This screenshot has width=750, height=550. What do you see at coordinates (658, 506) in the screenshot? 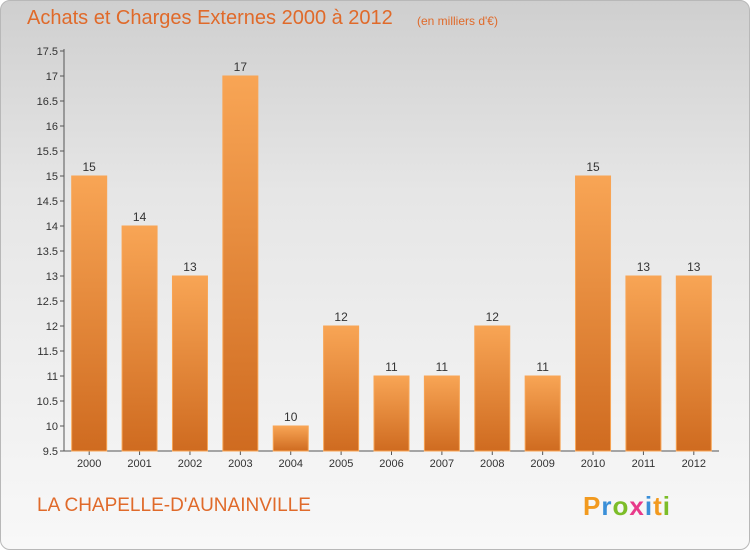
I see `logo-letter: t` at bounding box center [658, 506].